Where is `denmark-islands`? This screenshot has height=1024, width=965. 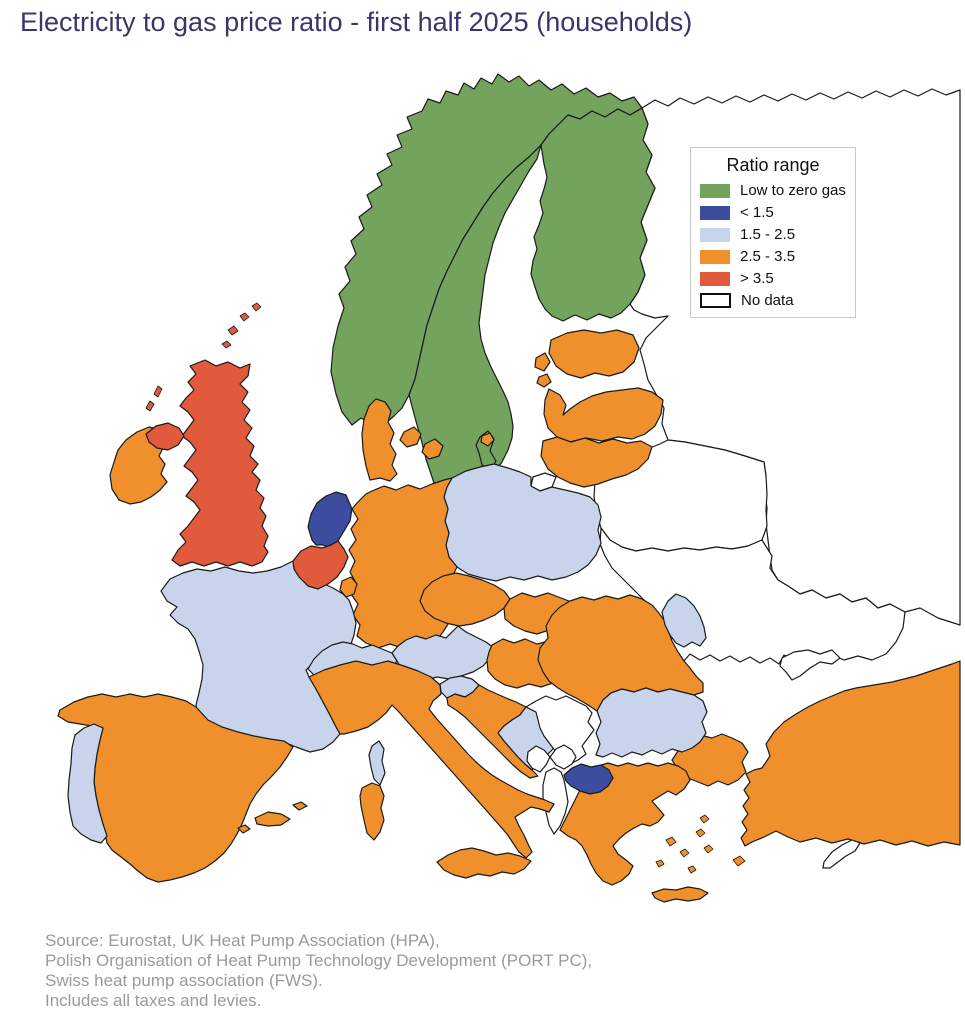
denmark-islands is located at coordinates (447, 443).